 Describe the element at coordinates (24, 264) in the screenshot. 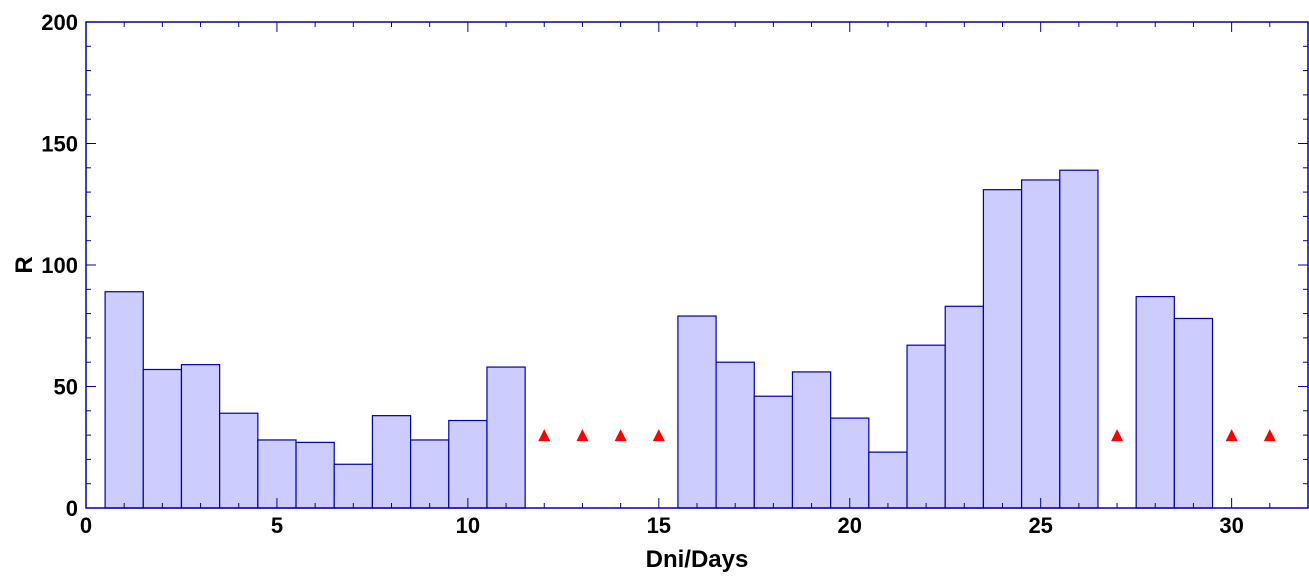

I see `y-axis-title: R` at that location.